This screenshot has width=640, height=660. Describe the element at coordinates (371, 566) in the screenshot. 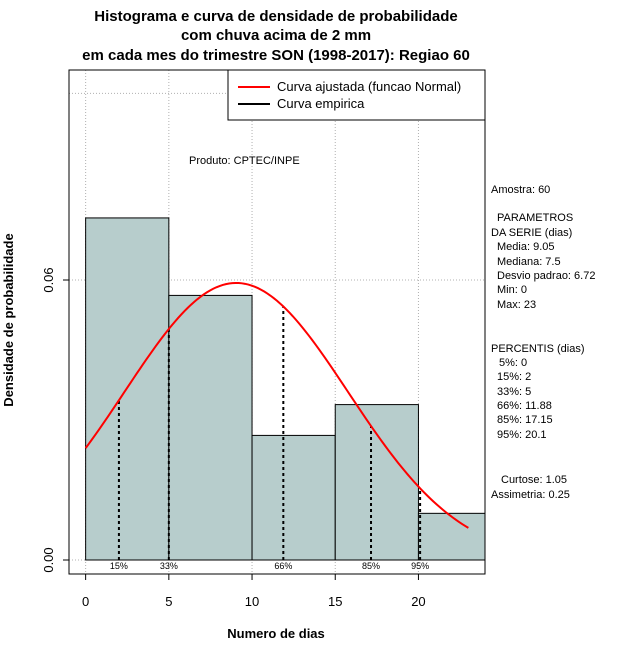

I see `percentile-label-3: 85%` at that location.